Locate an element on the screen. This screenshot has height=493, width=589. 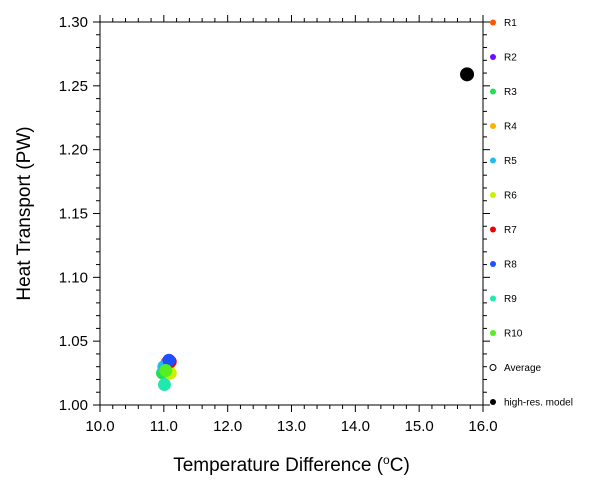
data-point-high-res-model is located at coordinates (467, 74).